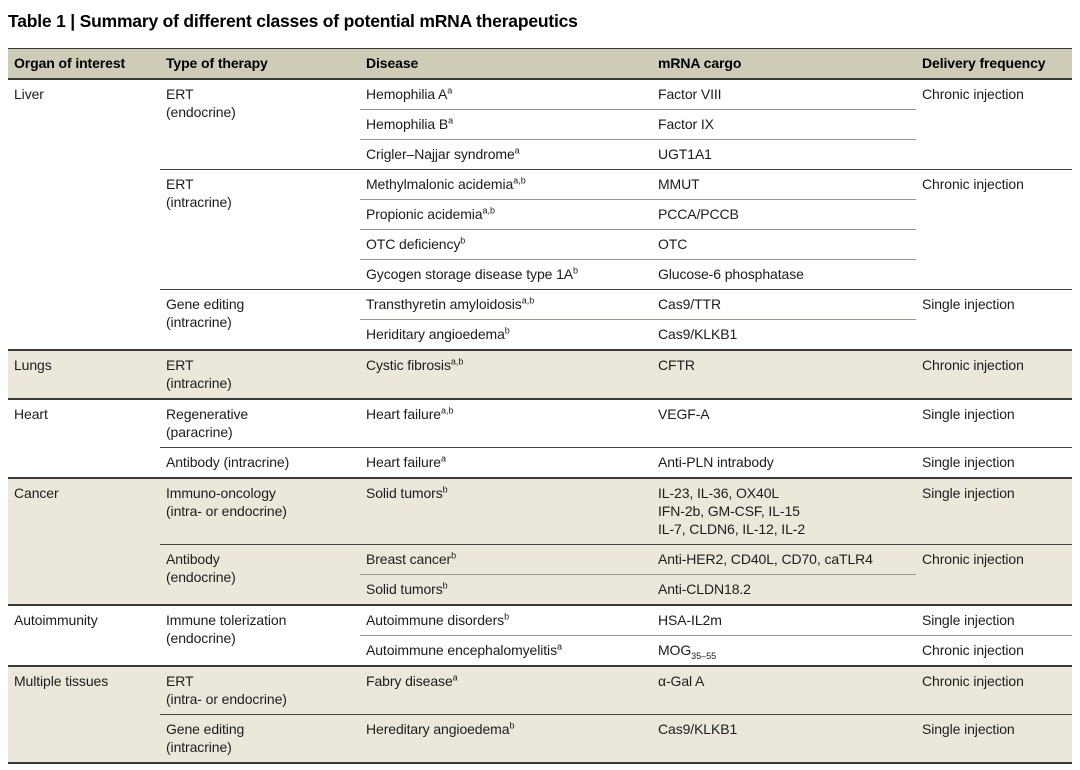 The height and width of the screenshot is (770, 1080). I want to click on cell-disease: Heriditary angioedemab, so click(506, 334).